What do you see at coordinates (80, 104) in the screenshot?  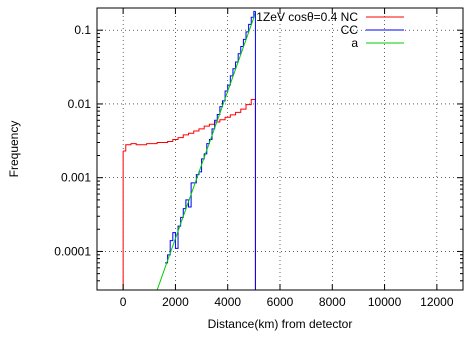 I see `y-tick-label: 0.01` at bounding box center [80, 104].